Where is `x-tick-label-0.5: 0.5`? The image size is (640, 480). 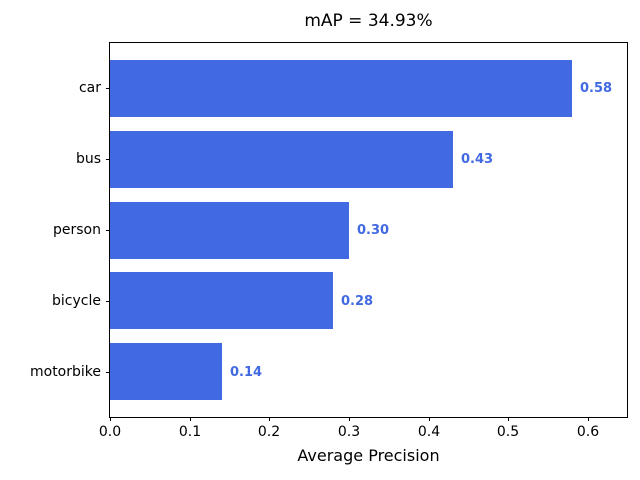 x-tick-label-0.5: 0.5 is located at coordinates (508, 432).